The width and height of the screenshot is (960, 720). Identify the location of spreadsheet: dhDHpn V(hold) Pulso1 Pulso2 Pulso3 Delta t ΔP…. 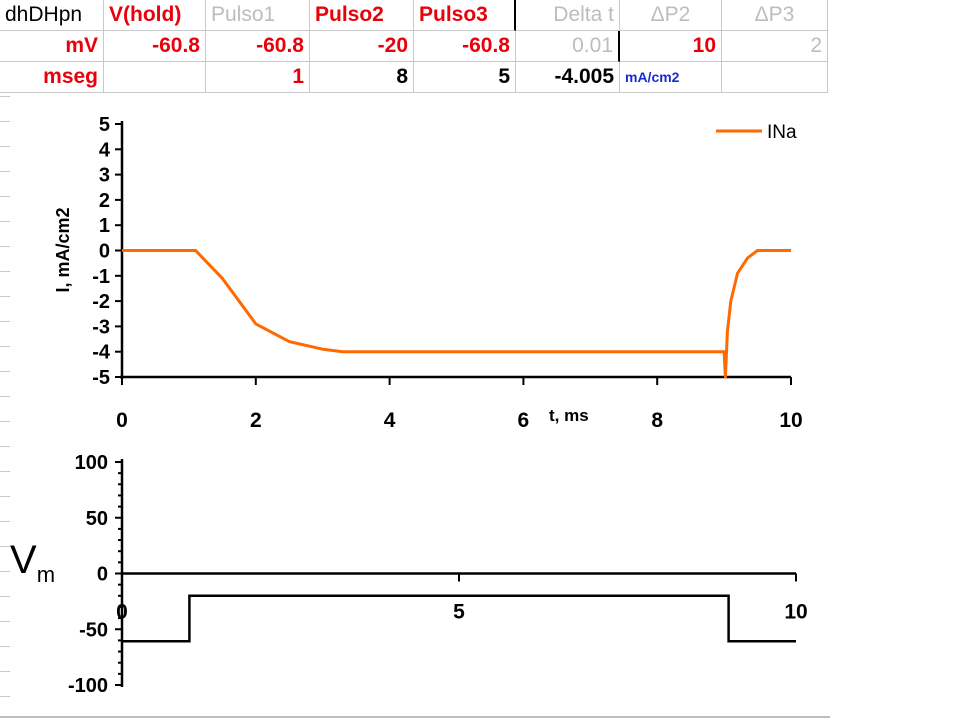
(415, 46).